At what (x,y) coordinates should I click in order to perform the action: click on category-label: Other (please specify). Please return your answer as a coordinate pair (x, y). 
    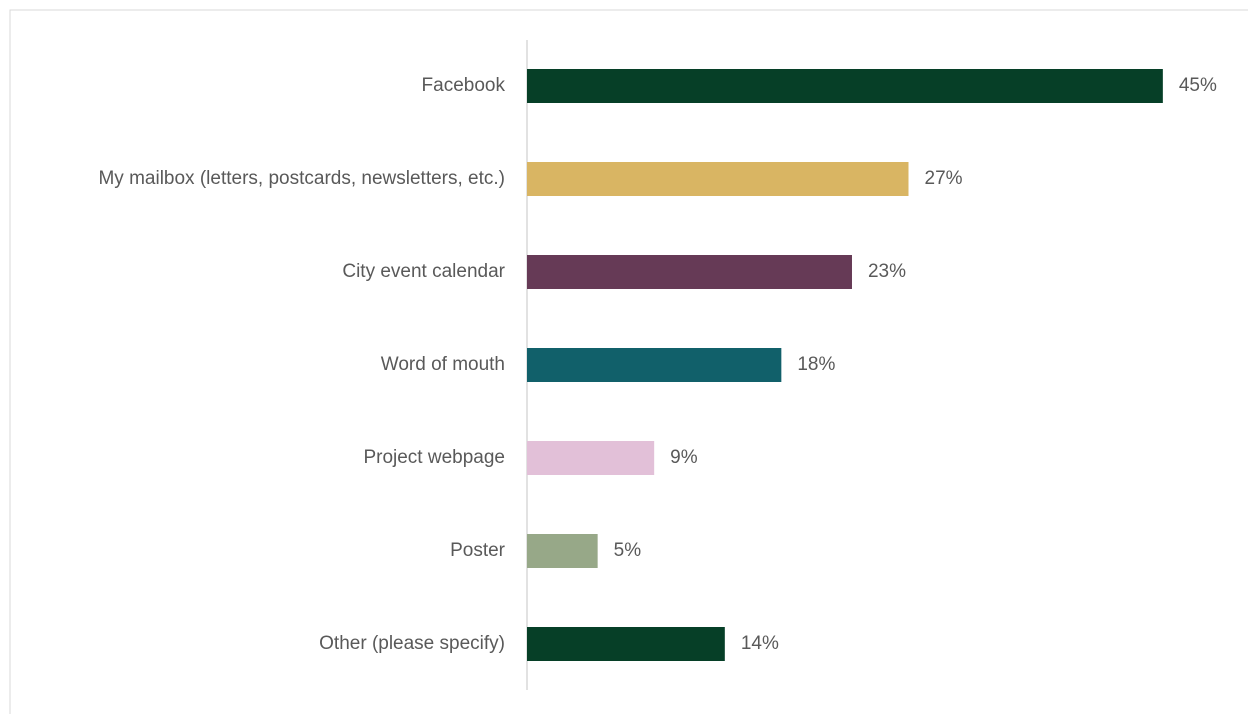
    Looking at the image, I should click on (412, 643).